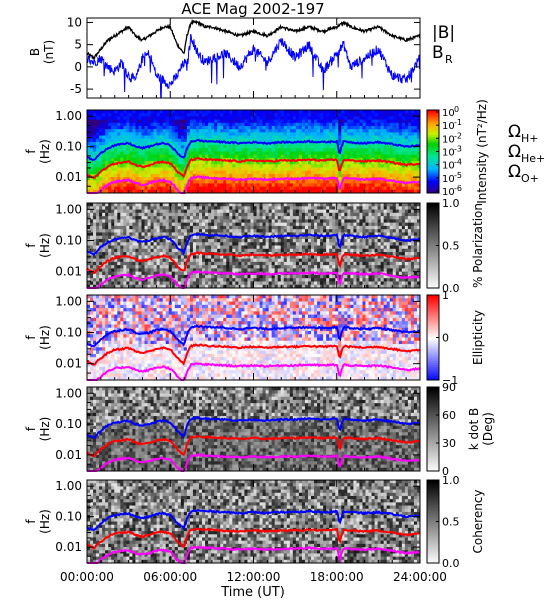 The image size is (550, 600). What do you see at coordinates (530, 178) in the screenshot?
I see `legend-omega-subscript: O+` at bounding box center [530, 178].